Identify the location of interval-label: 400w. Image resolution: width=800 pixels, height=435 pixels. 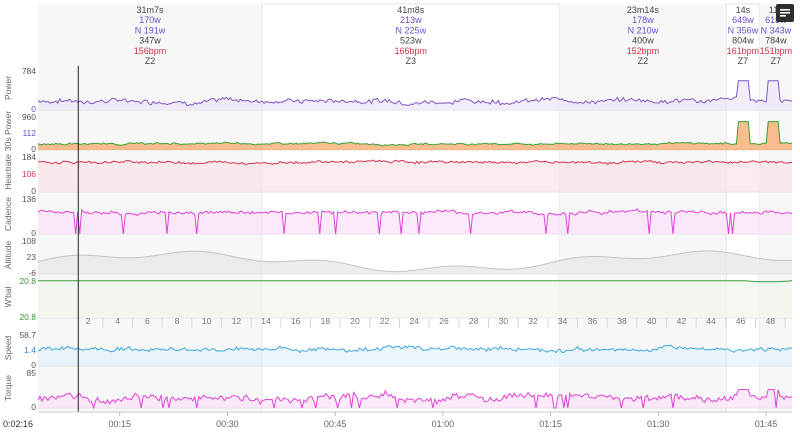
(643, 41).